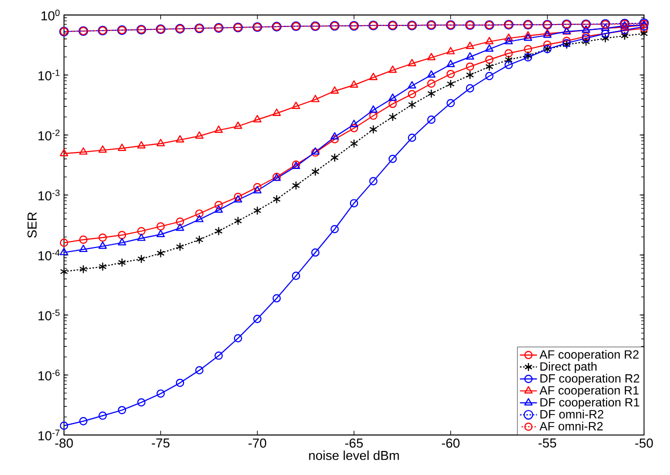  I want to click on legend-label: Direct path, so click(568, 368).